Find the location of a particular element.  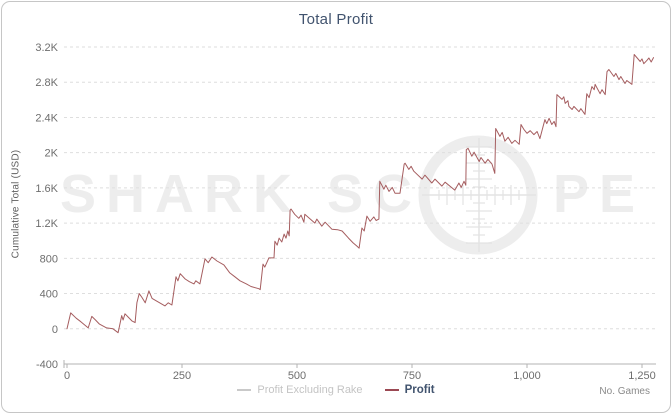

x-tick-label: 0 is located at coordinates (67, 376).